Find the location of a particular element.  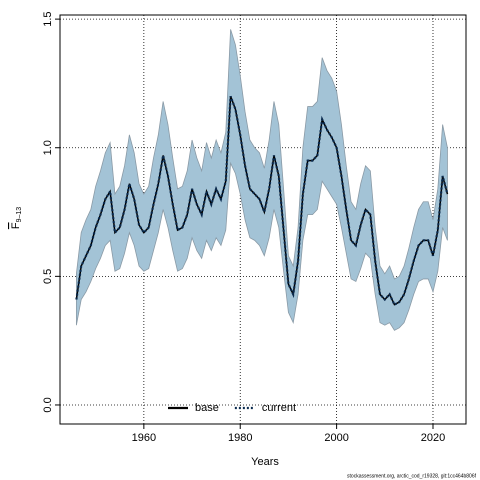

y-axis-label: F9–13 is located at coordinates (16, 218).